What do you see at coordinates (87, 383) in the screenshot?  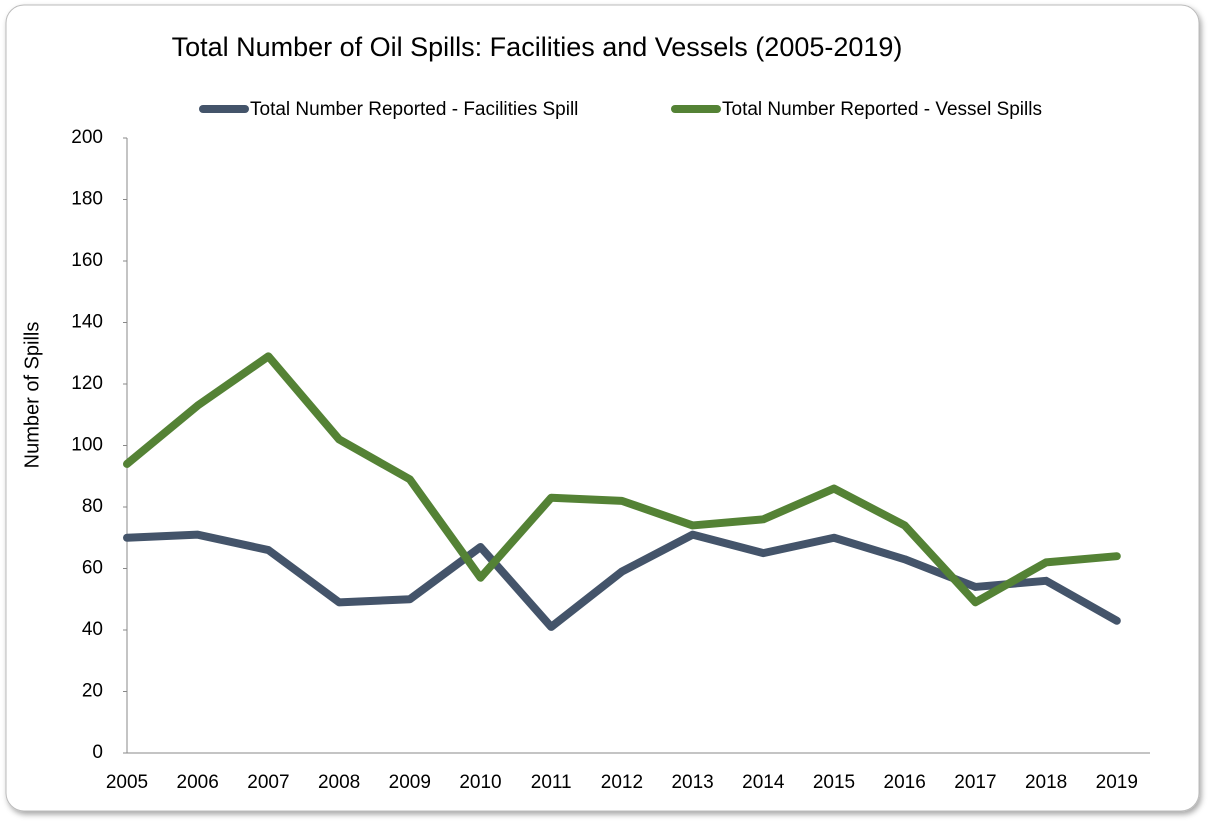 I see `y-tick-label: 120` at bounding box center [87, 383].